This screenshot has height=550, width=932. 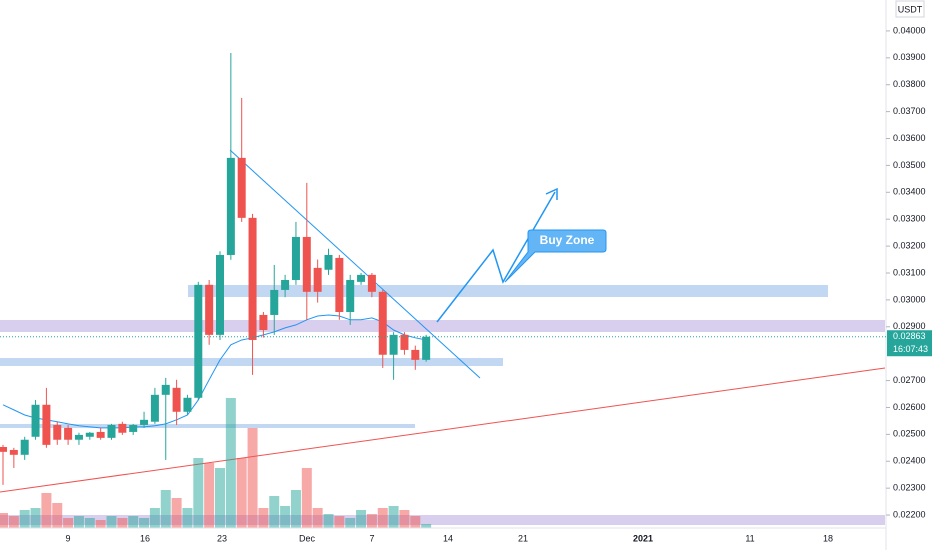 What do you see at coordinates (222, 538) in the screenshot?
I see `x-tick-label: 23` at bounding box center [222, 538].